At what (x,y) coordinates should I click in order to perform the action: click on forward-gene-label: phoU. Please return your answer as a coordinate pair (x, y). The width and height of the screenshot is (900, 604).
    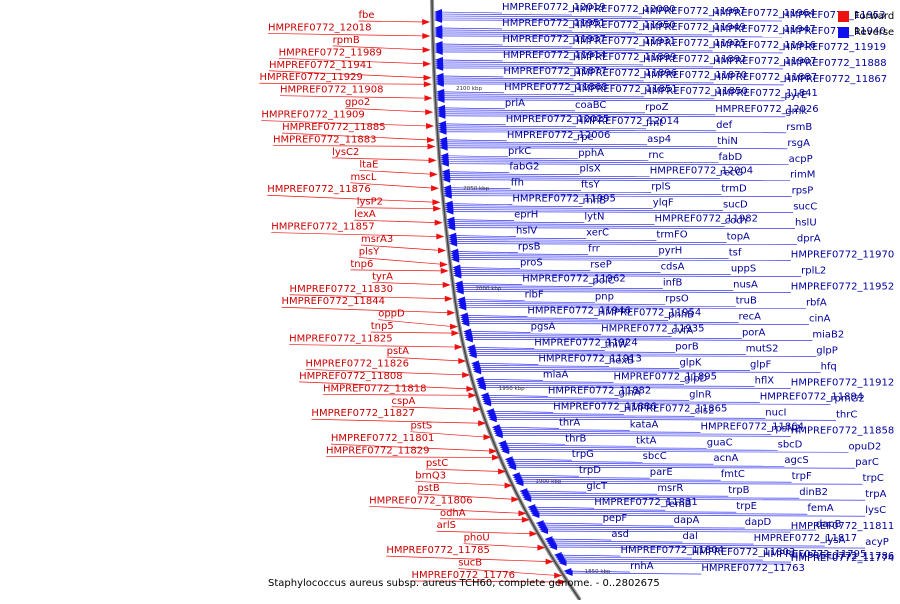
    Looking at the image, I should click on (477, 538).